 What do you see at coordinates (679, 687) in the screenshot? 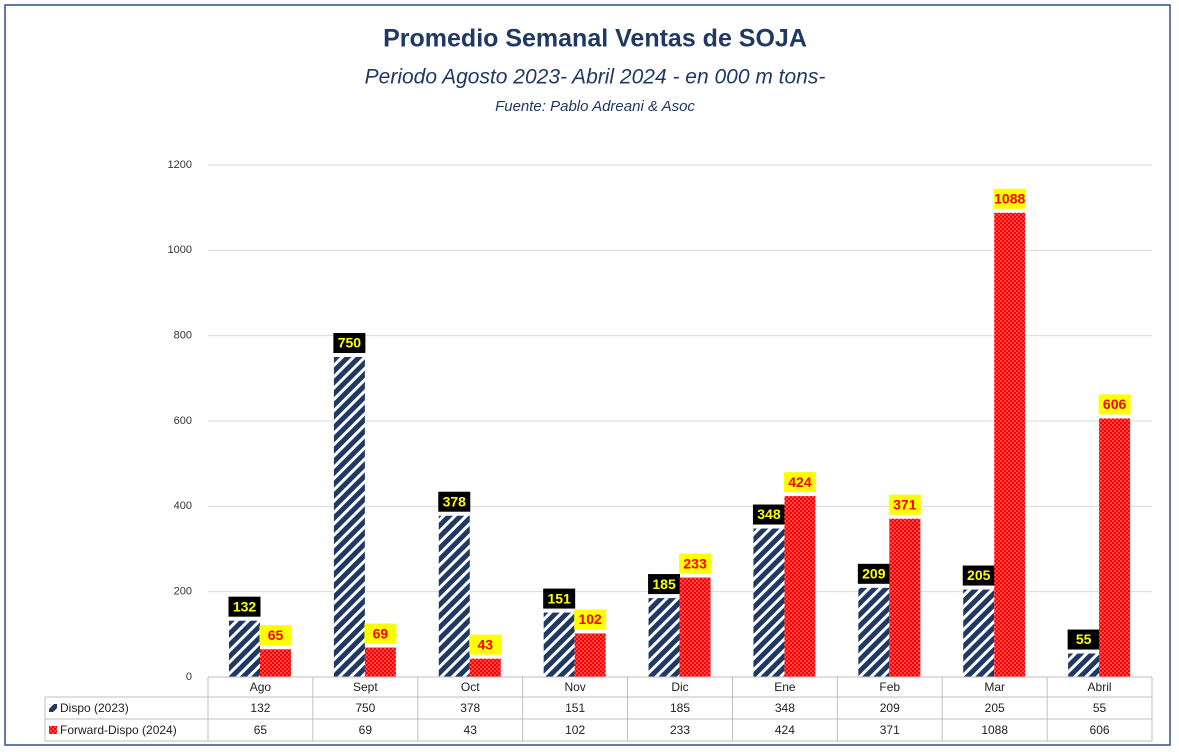
I see `x-tick-label: Dic` at bounding box center [679, 687].